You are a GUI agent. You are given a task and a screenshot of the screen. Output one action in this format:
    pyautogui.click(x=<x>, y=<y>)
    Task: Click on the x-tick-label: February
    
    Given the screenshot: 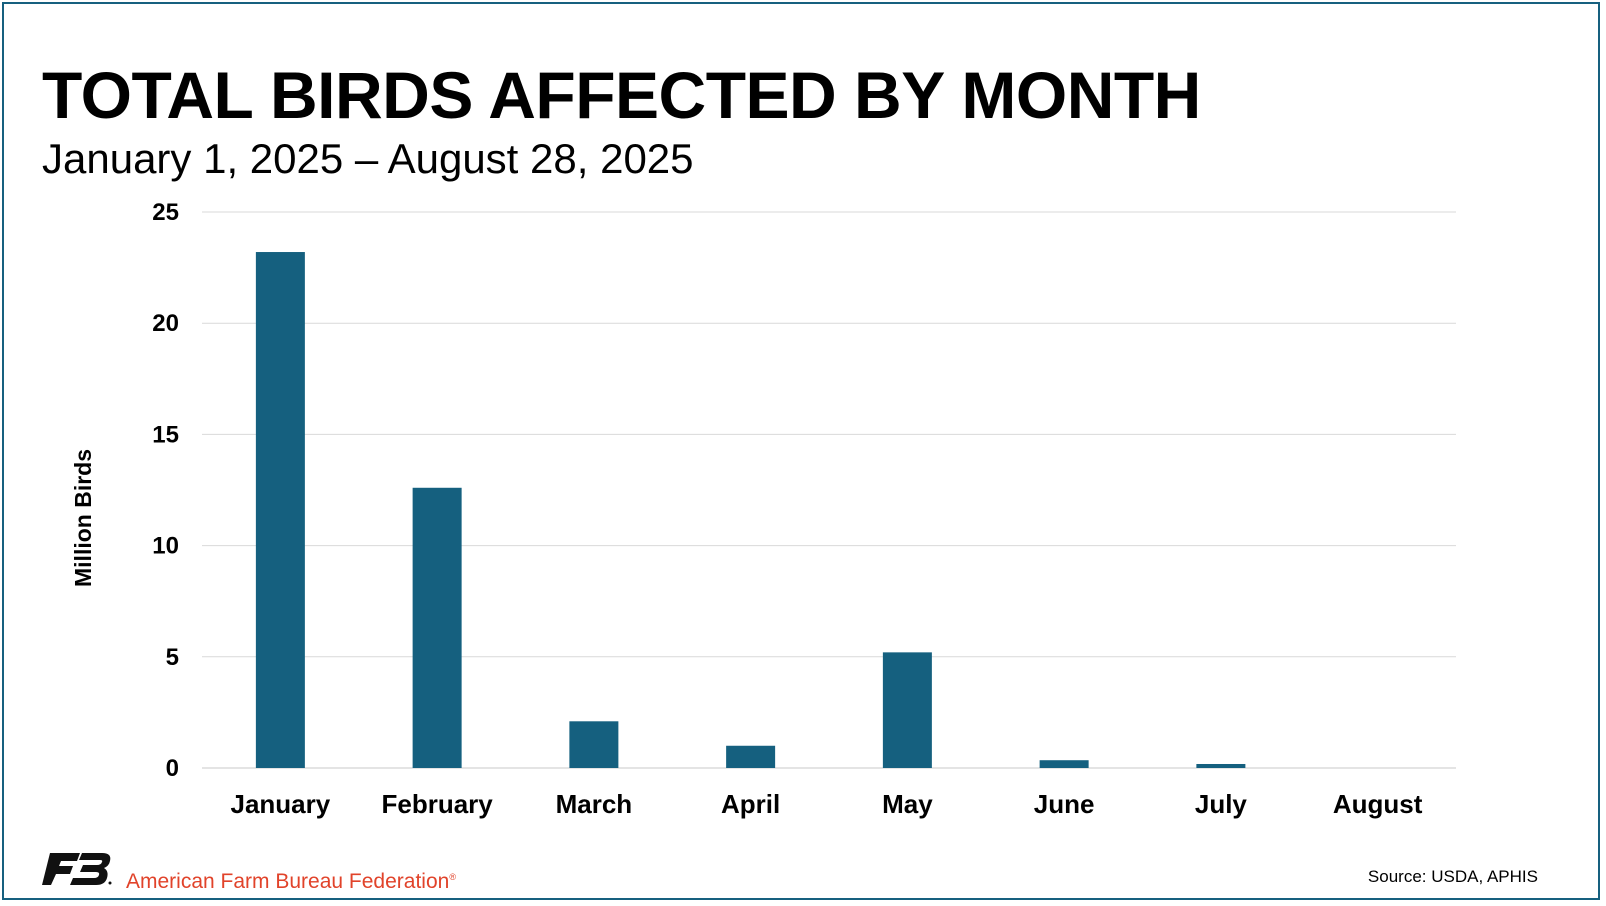 What is the action you would take?
    pyautogui.click(x=437, y=804)
    